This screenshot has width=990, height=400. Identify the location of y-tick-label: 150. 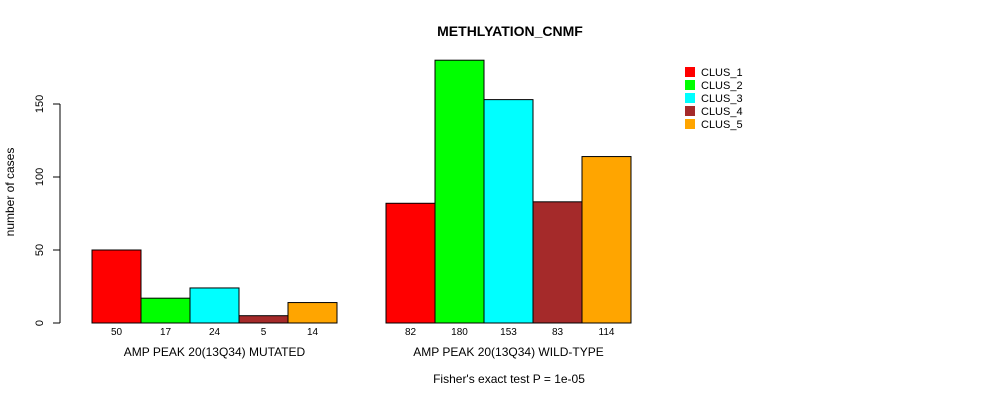
(40, 104).